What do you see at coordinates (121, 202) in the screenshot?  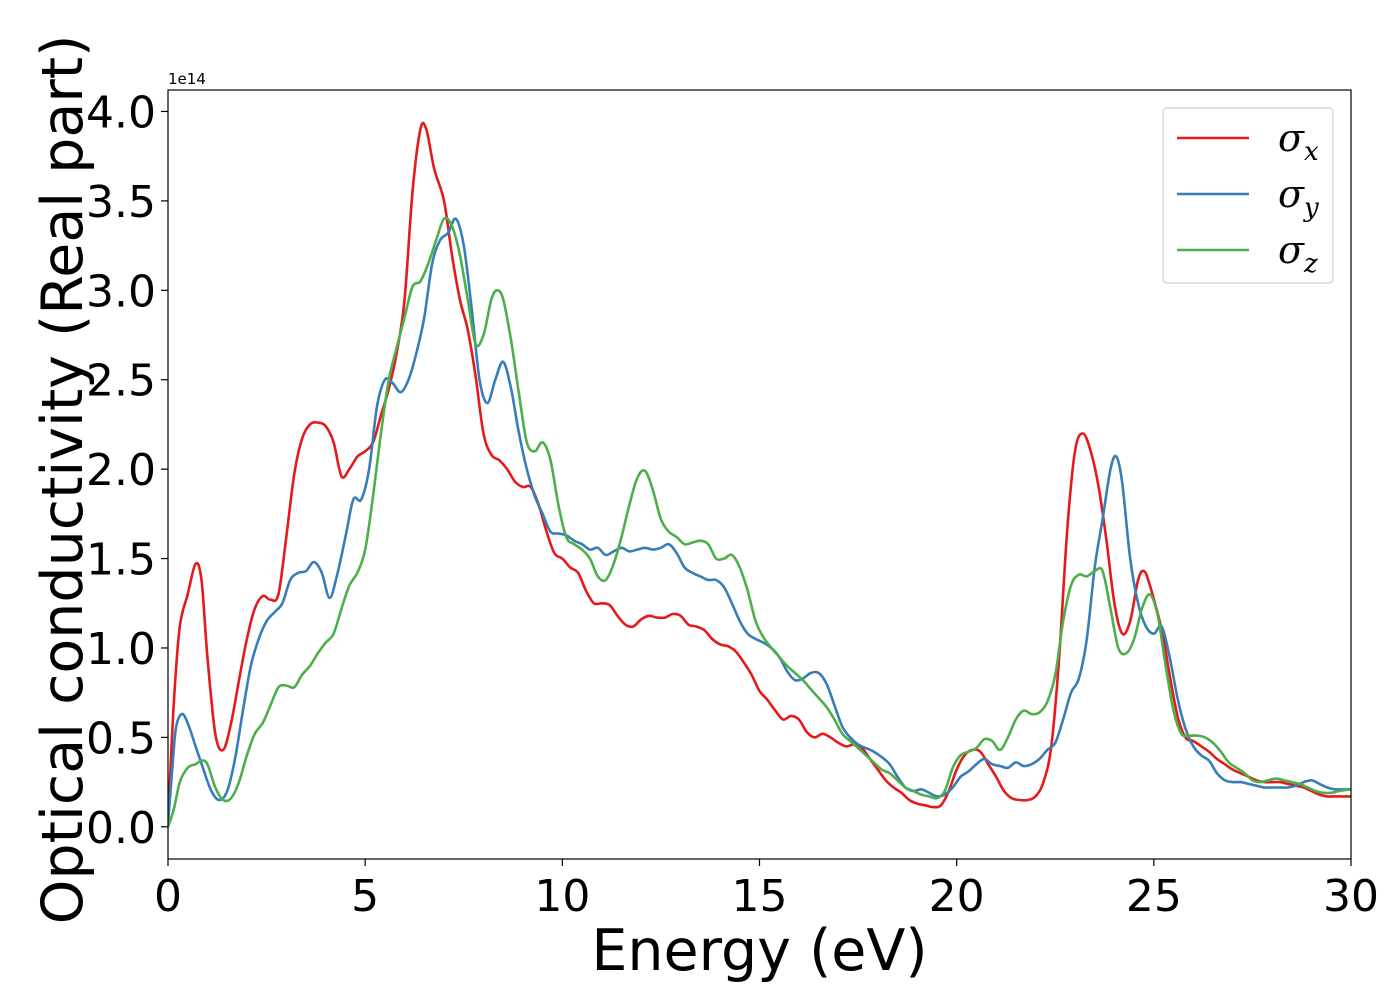 I see `y-tick-label: 3.5` at bounding box center [121, 202].